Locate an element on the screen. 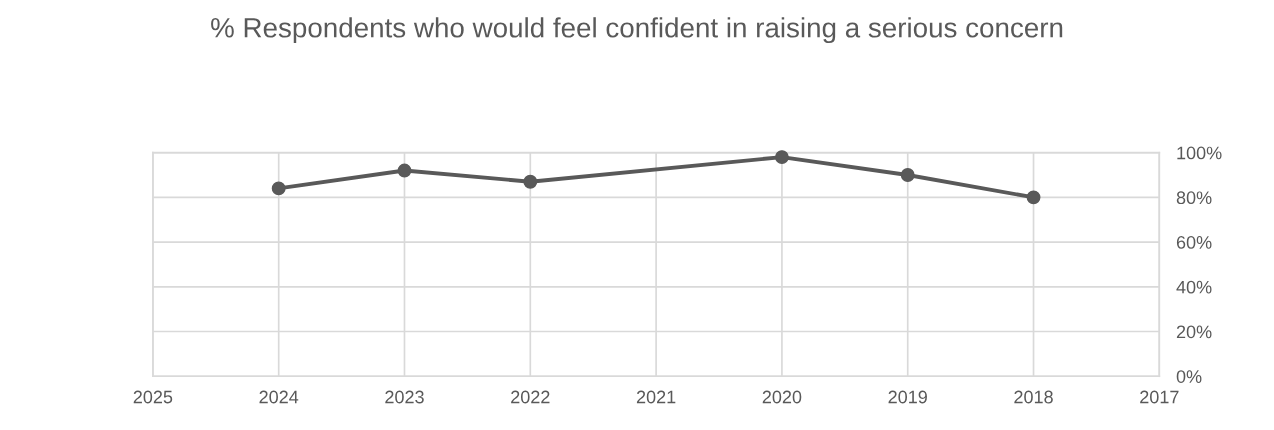 The image size is (1274, 430). x-tick-label: 2023 is located at coordinates (404, 397).